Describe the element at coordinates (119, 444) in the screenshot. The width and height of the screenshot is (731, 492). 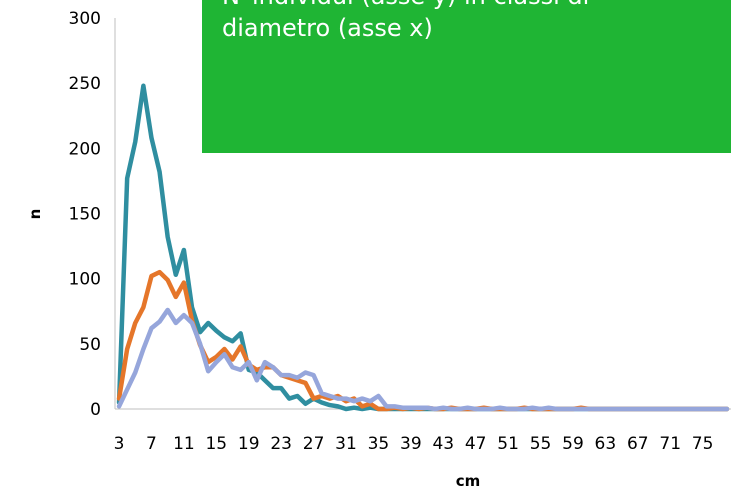
I see `x-tick-label: 3` at that location.